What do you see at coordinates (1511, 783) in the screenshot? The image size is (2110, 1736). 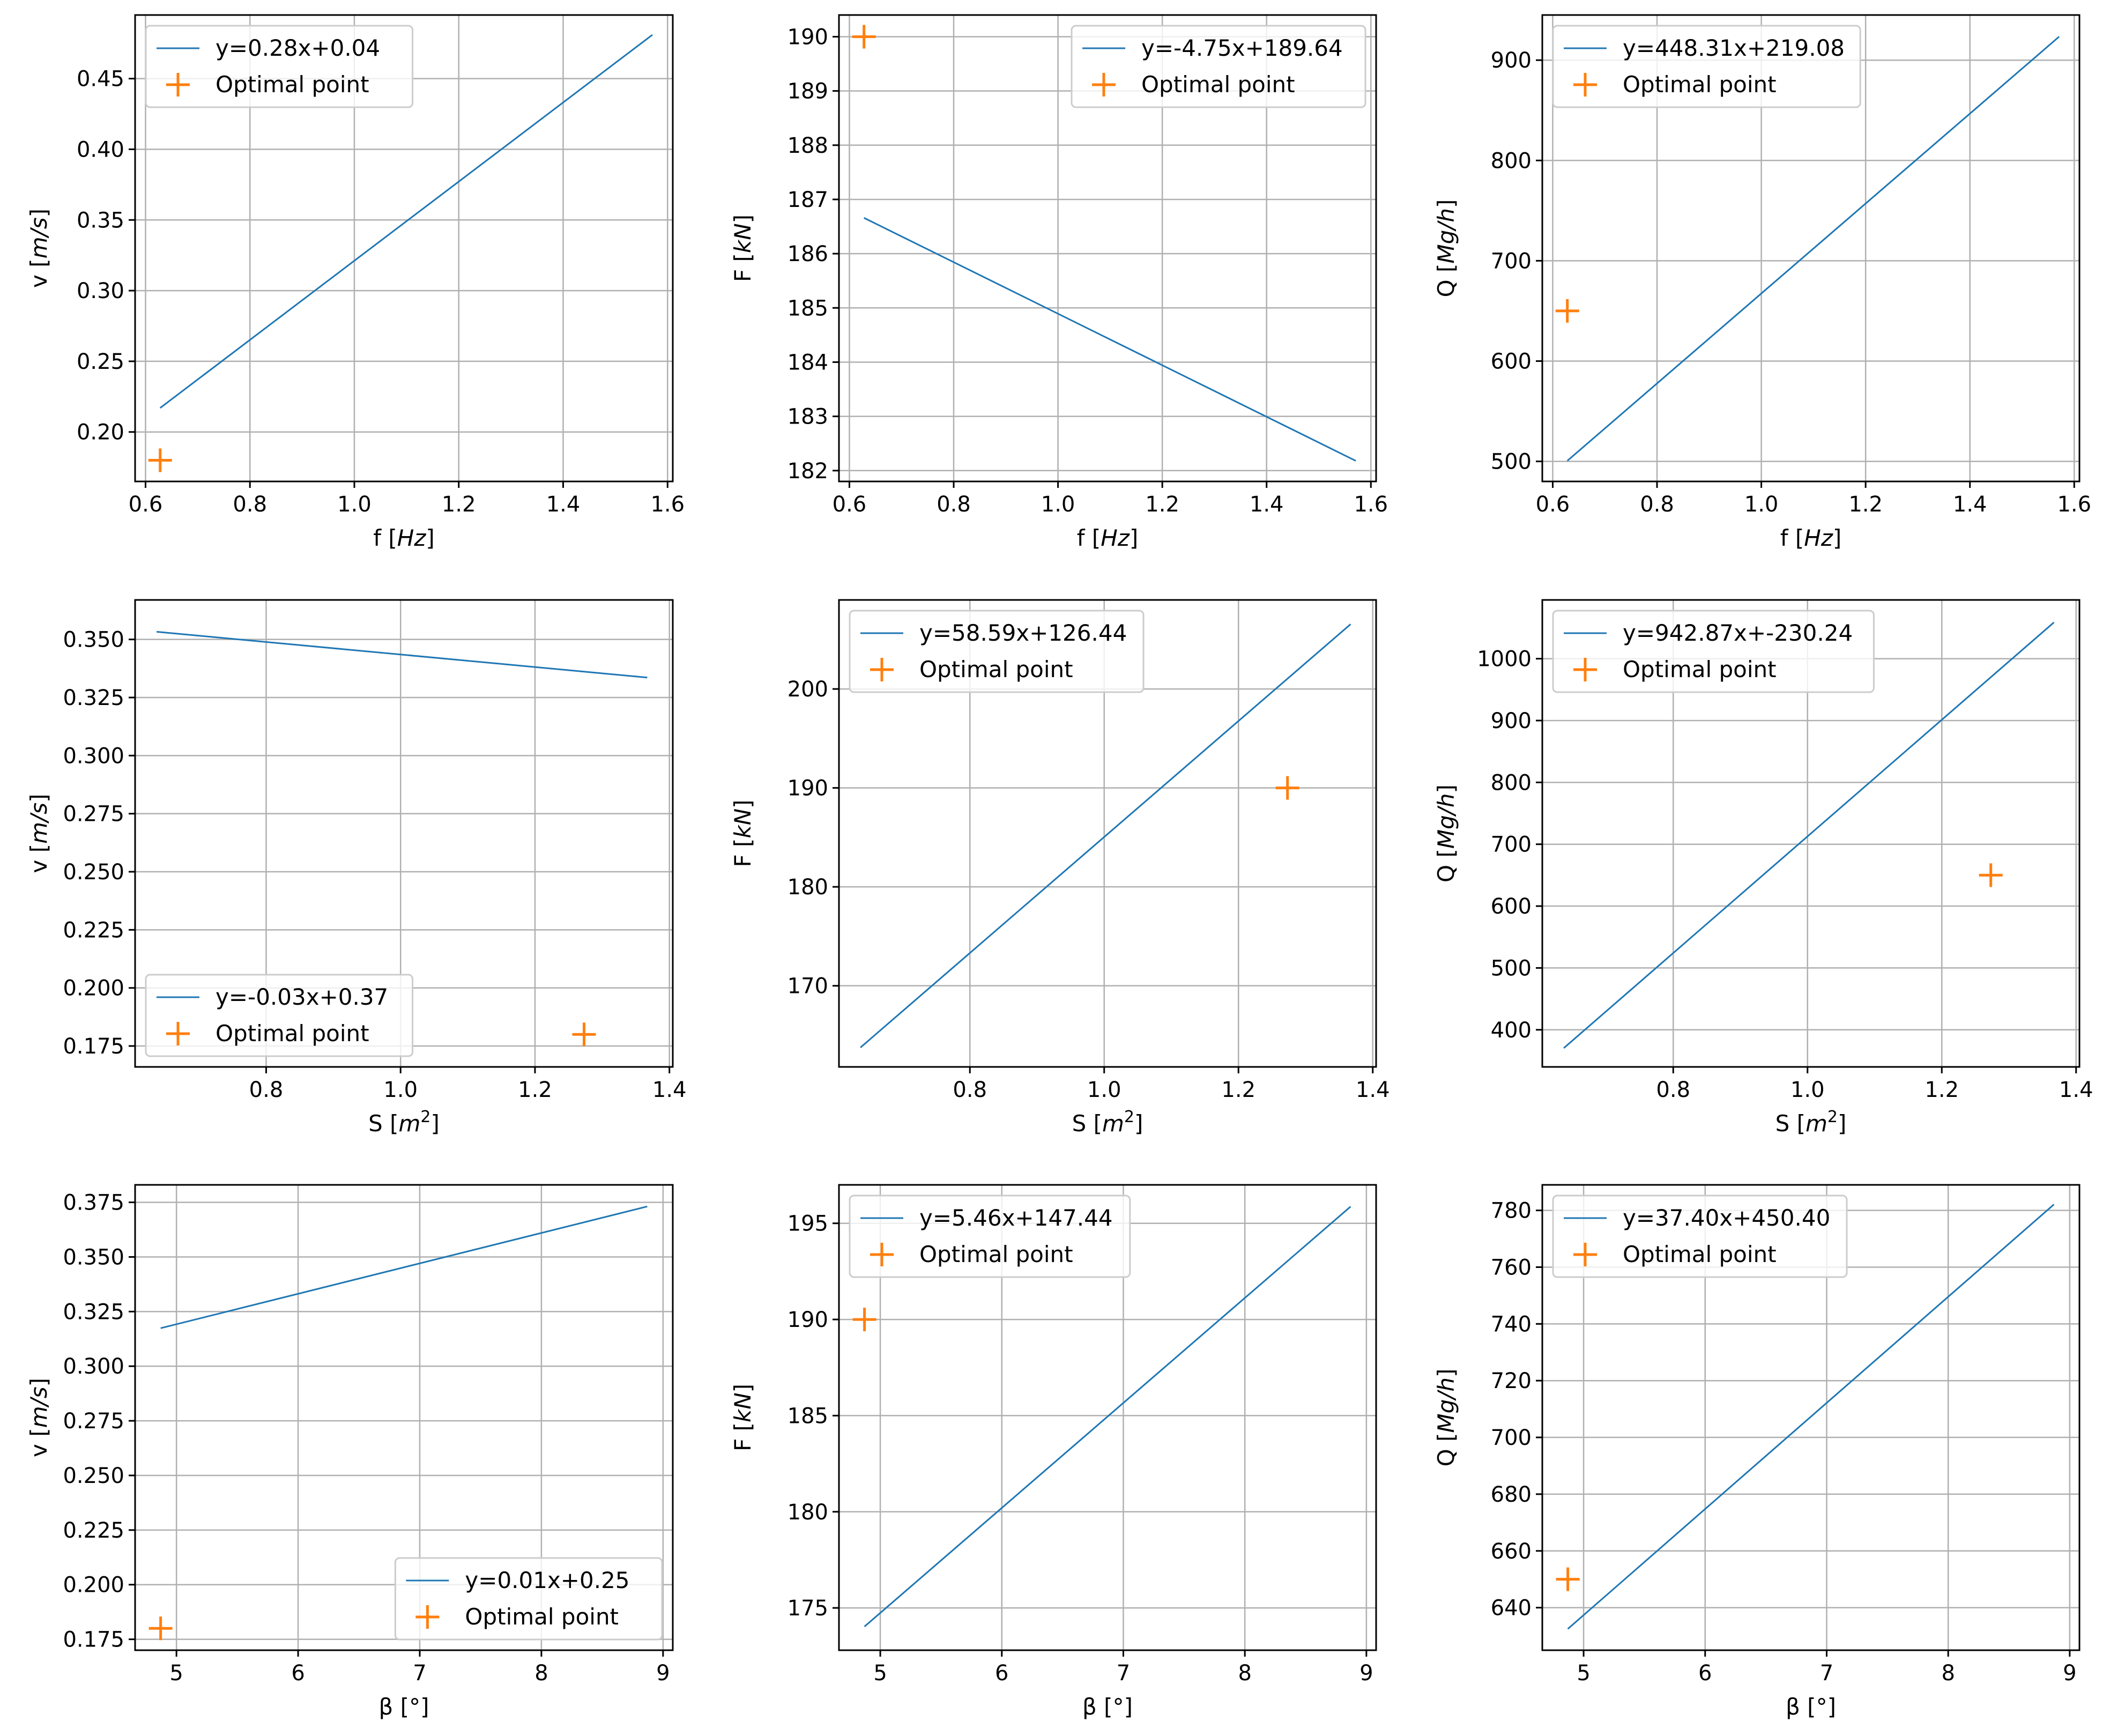 I see `y-tick-label: 800` at bounding box center [1511, 783].